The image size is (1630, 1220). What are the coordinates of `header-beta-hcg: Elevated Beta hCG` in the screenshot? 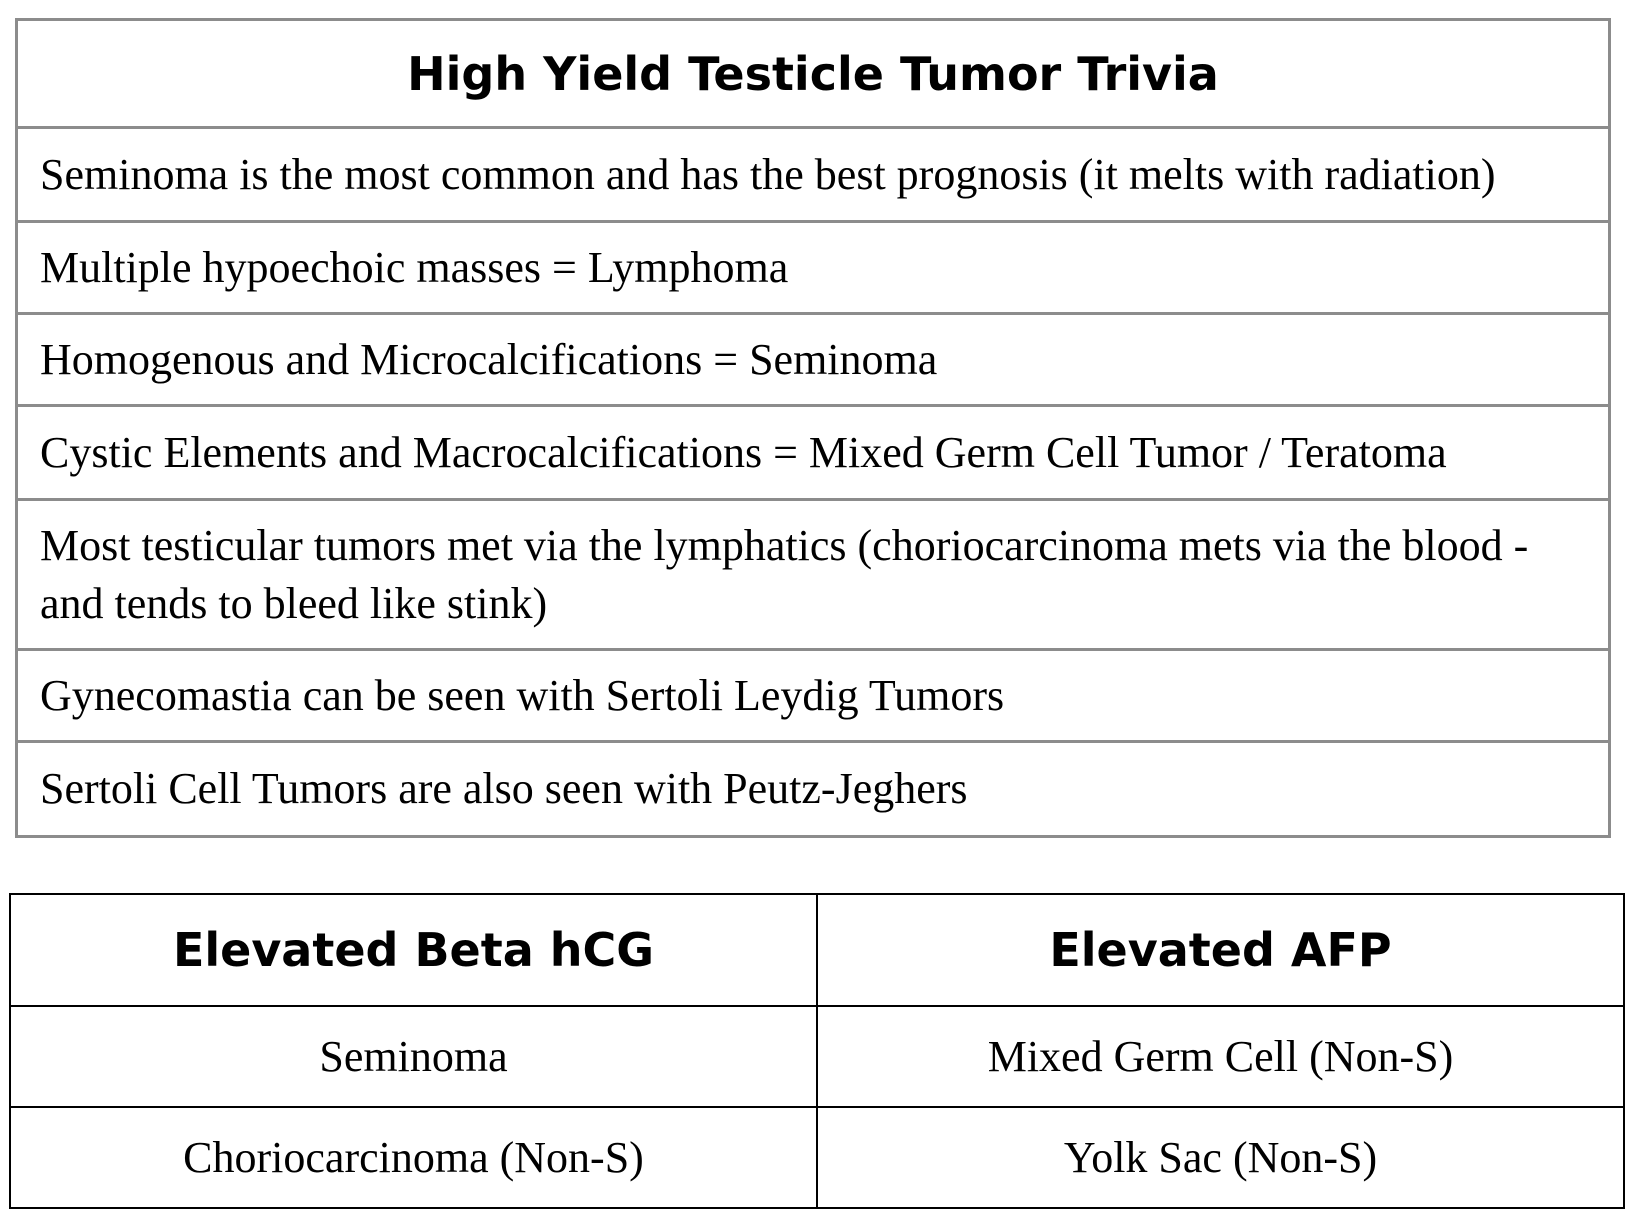 It's located at (413, 950).